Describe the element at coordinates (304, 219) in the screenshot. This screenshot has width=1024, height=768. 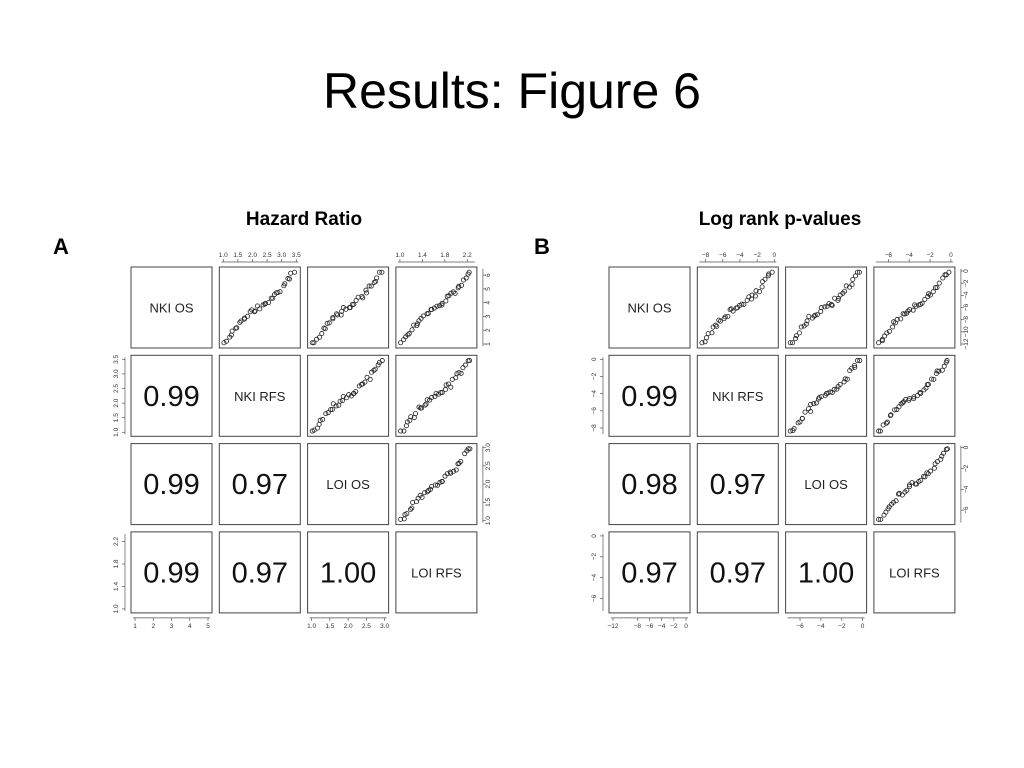
I see `panel-a-title: Hazard Ratio` at that location.